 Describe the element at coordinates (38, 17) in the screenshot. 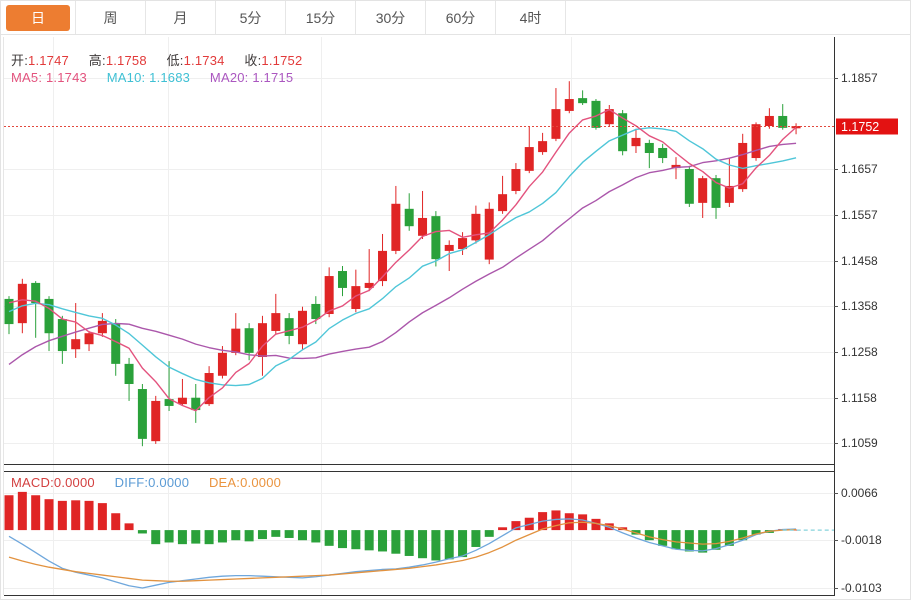

I see `tab-日: 日` at that location.